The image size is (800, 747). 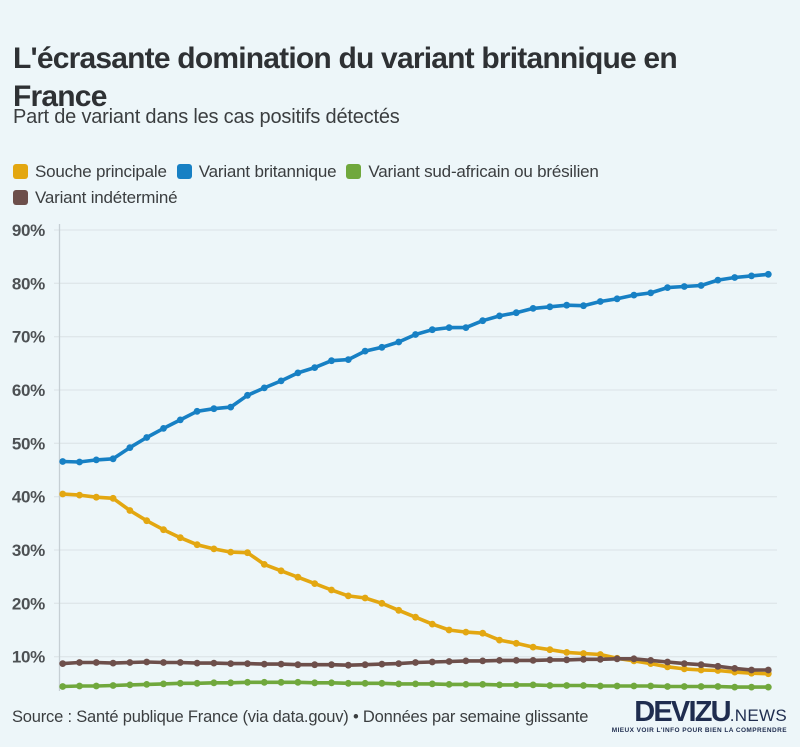 What do you see at coordinates (60, 97) in the screenshot?
I see `page-title-line2: France` at bounding box center [60, 97].